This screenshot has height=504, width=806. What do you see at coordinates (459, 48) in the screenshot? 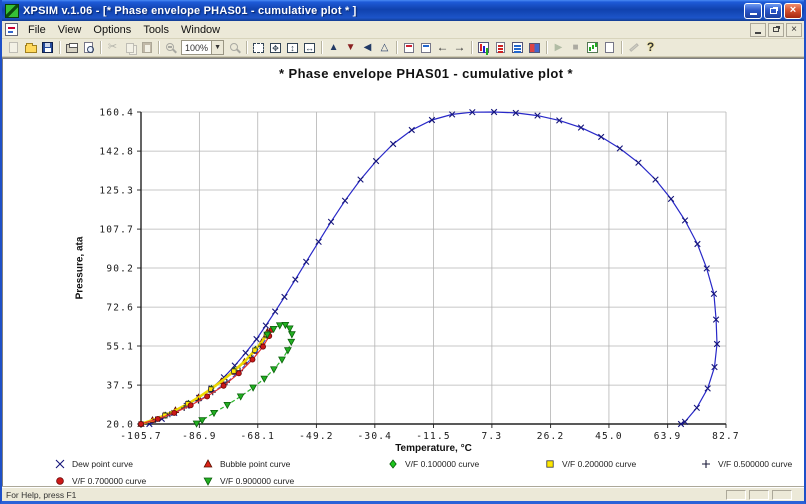
I see `toolbar-next-plot-button` at bounding box center [459, 48].